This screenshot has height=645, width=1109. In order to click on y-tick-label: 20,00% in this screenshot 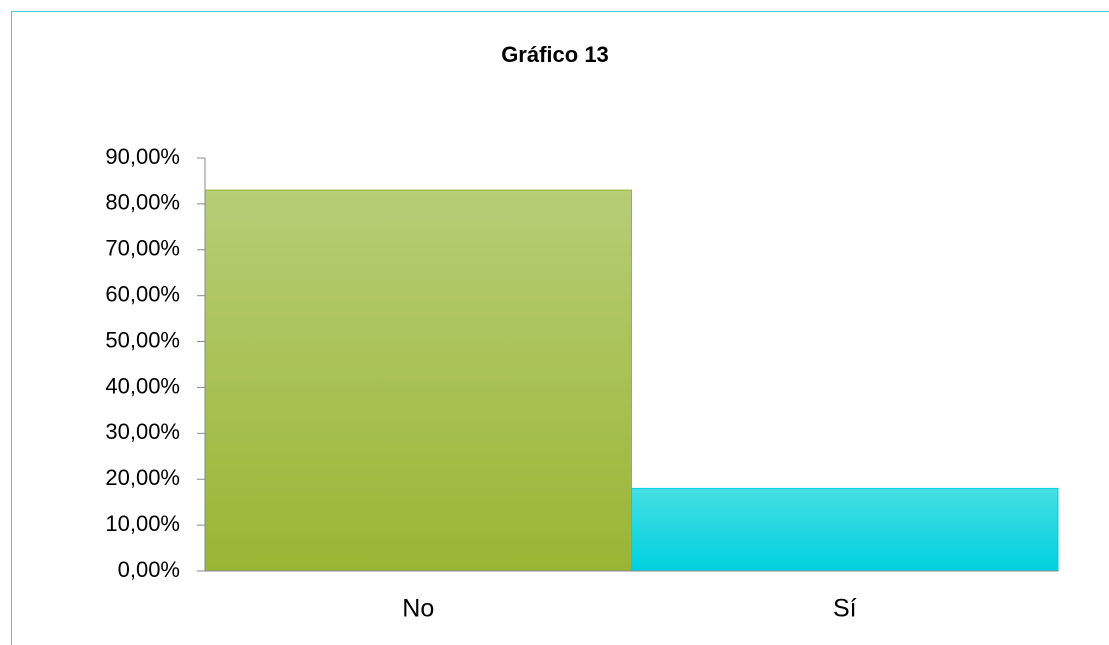, I will do `click(142, 477)`.